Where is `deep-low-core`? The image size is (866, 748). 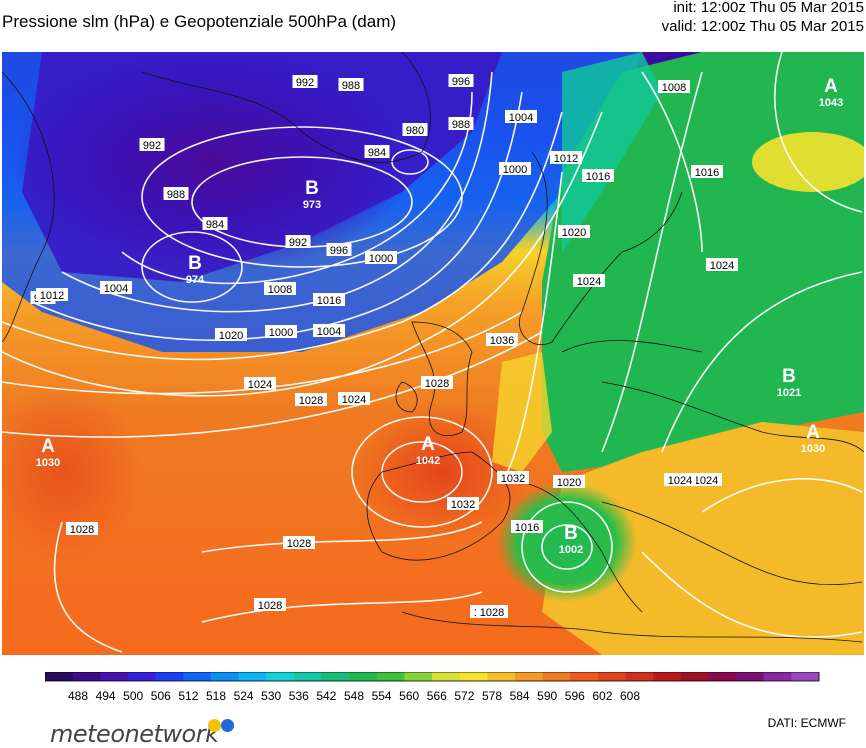 deep-low-core is located at coordinates (212, 162).